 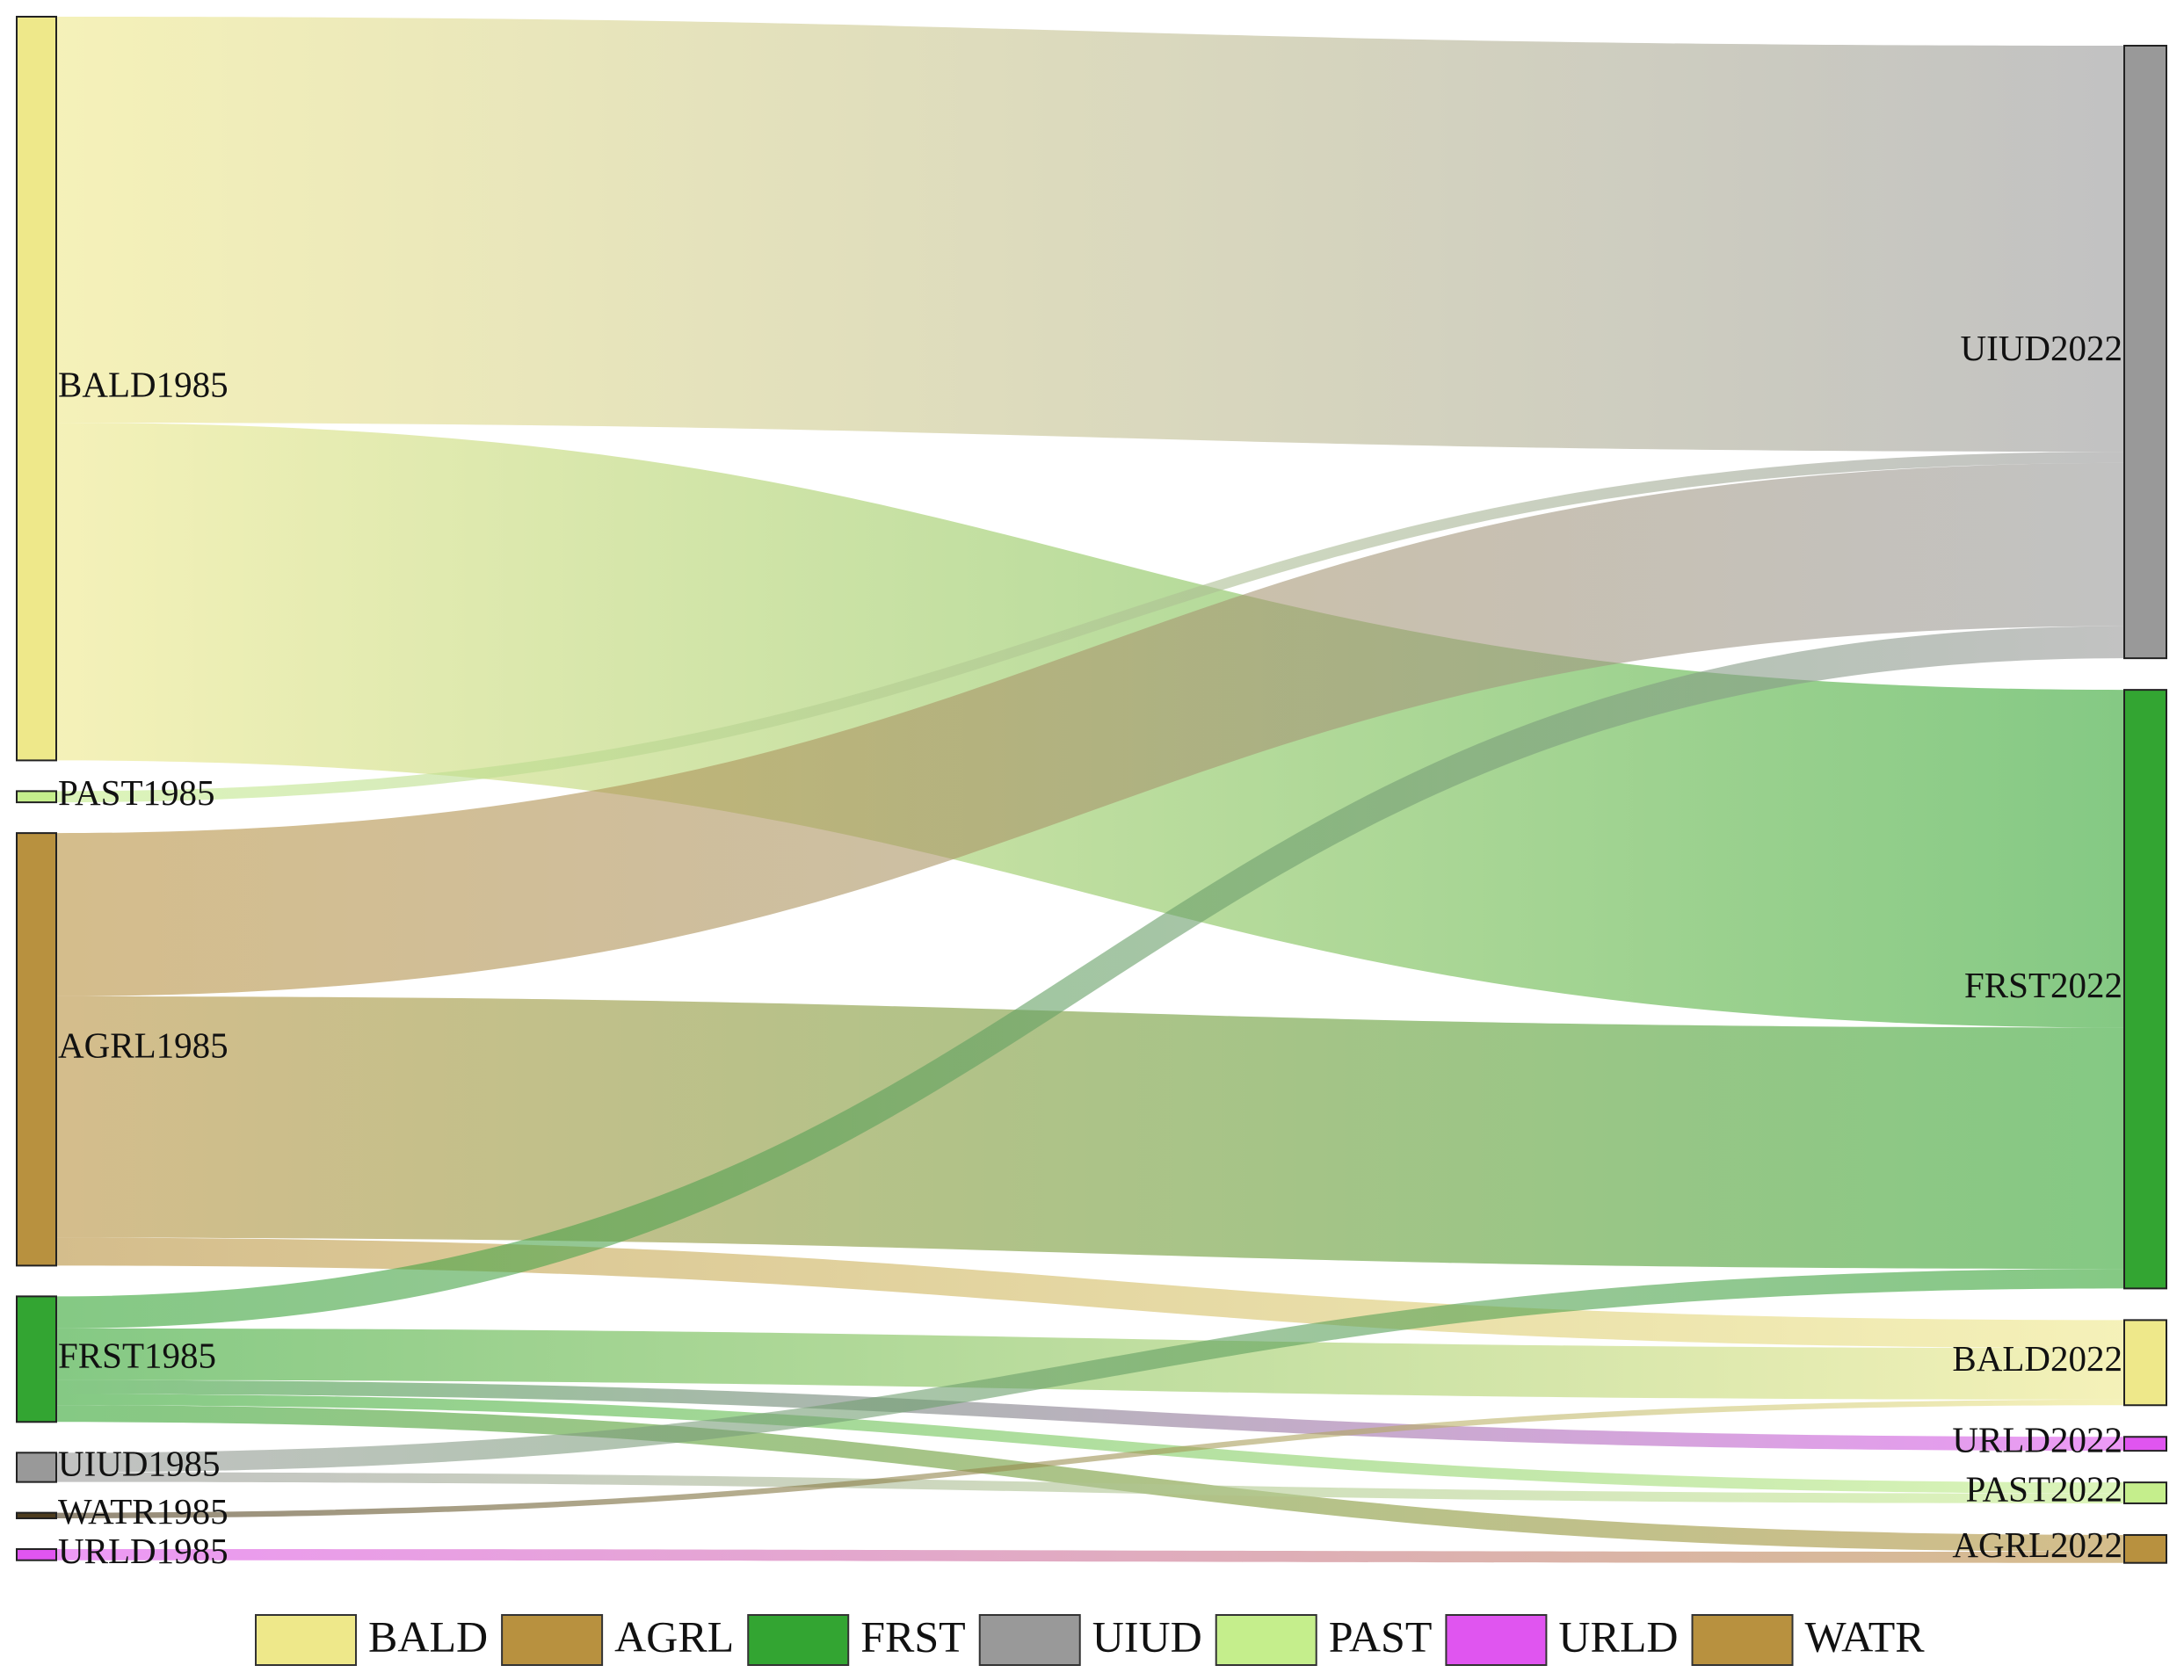 What do you see at coordinates (428, 1636) in the screenshot?
I see `legend-label: BALD` at bounding box center [428, 1636].